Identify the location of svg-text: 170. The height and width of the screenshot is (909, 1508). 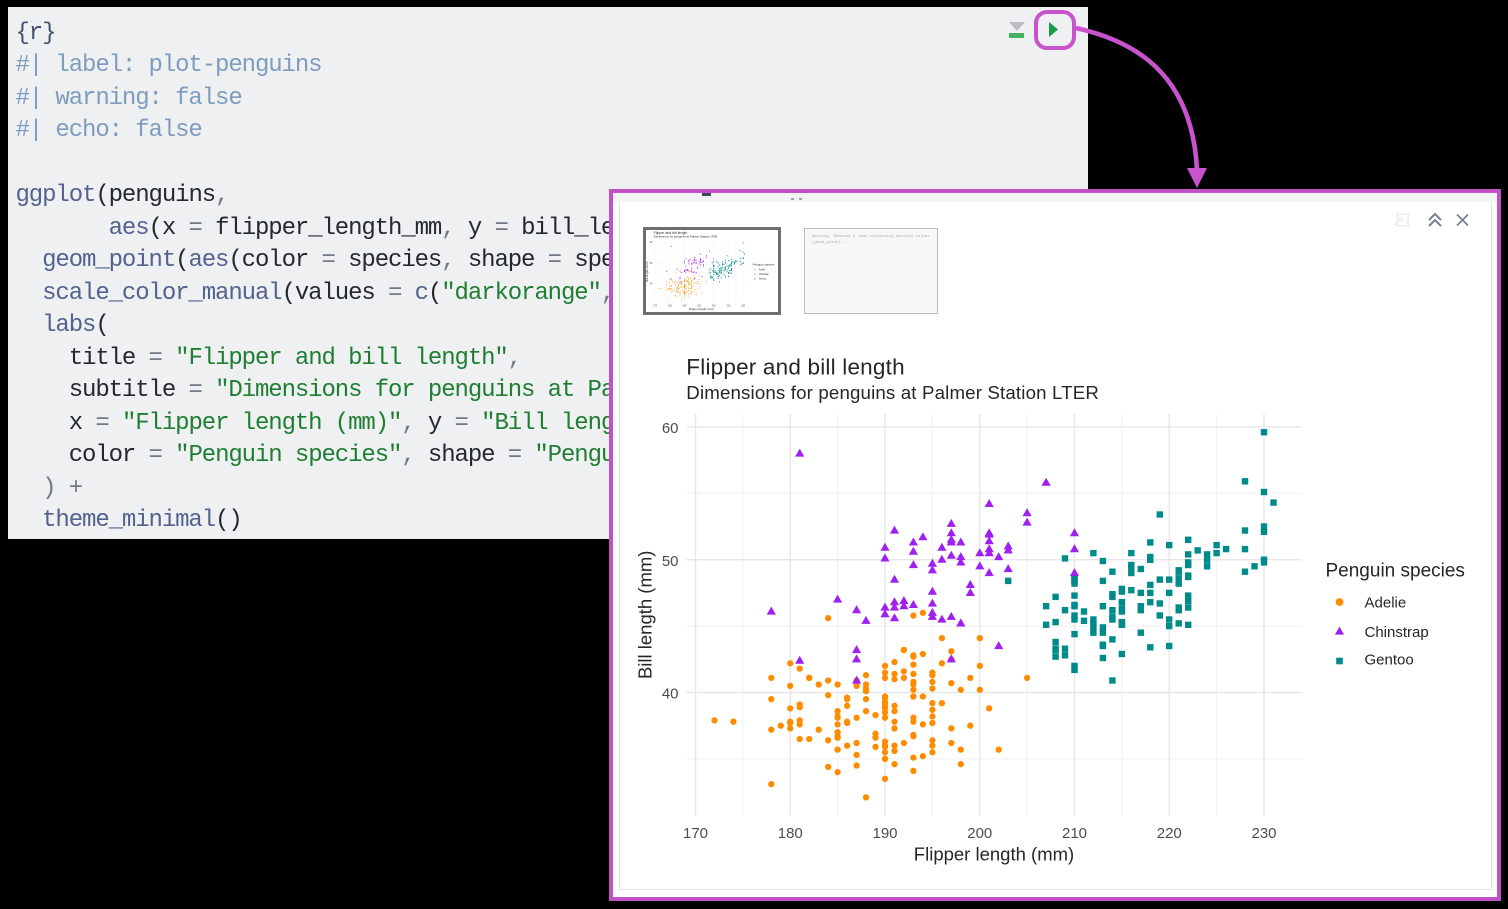
(695, 833).